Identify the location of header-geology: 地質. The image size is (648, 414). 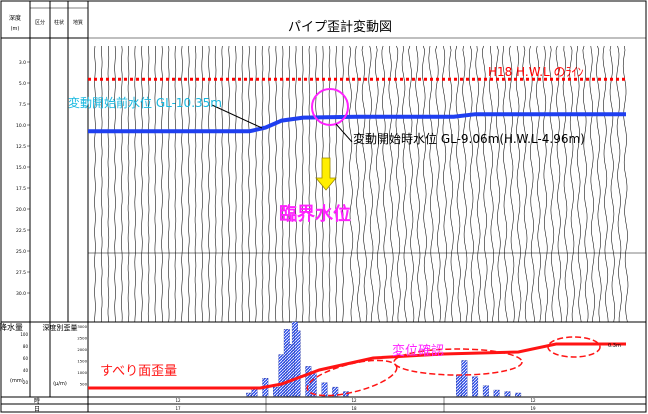
(78, 22).